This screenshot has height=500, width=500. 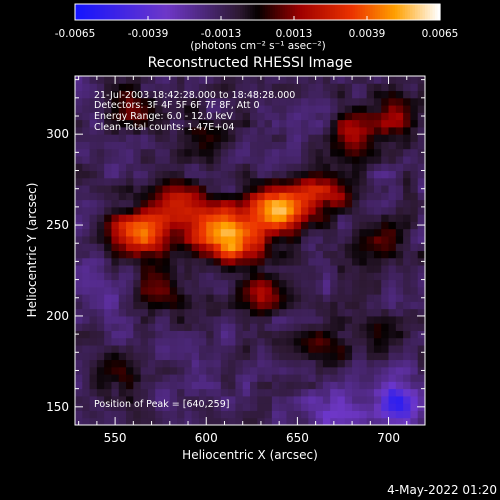 I want to click on y-tick-label: 150, so click(x=57, y=407).